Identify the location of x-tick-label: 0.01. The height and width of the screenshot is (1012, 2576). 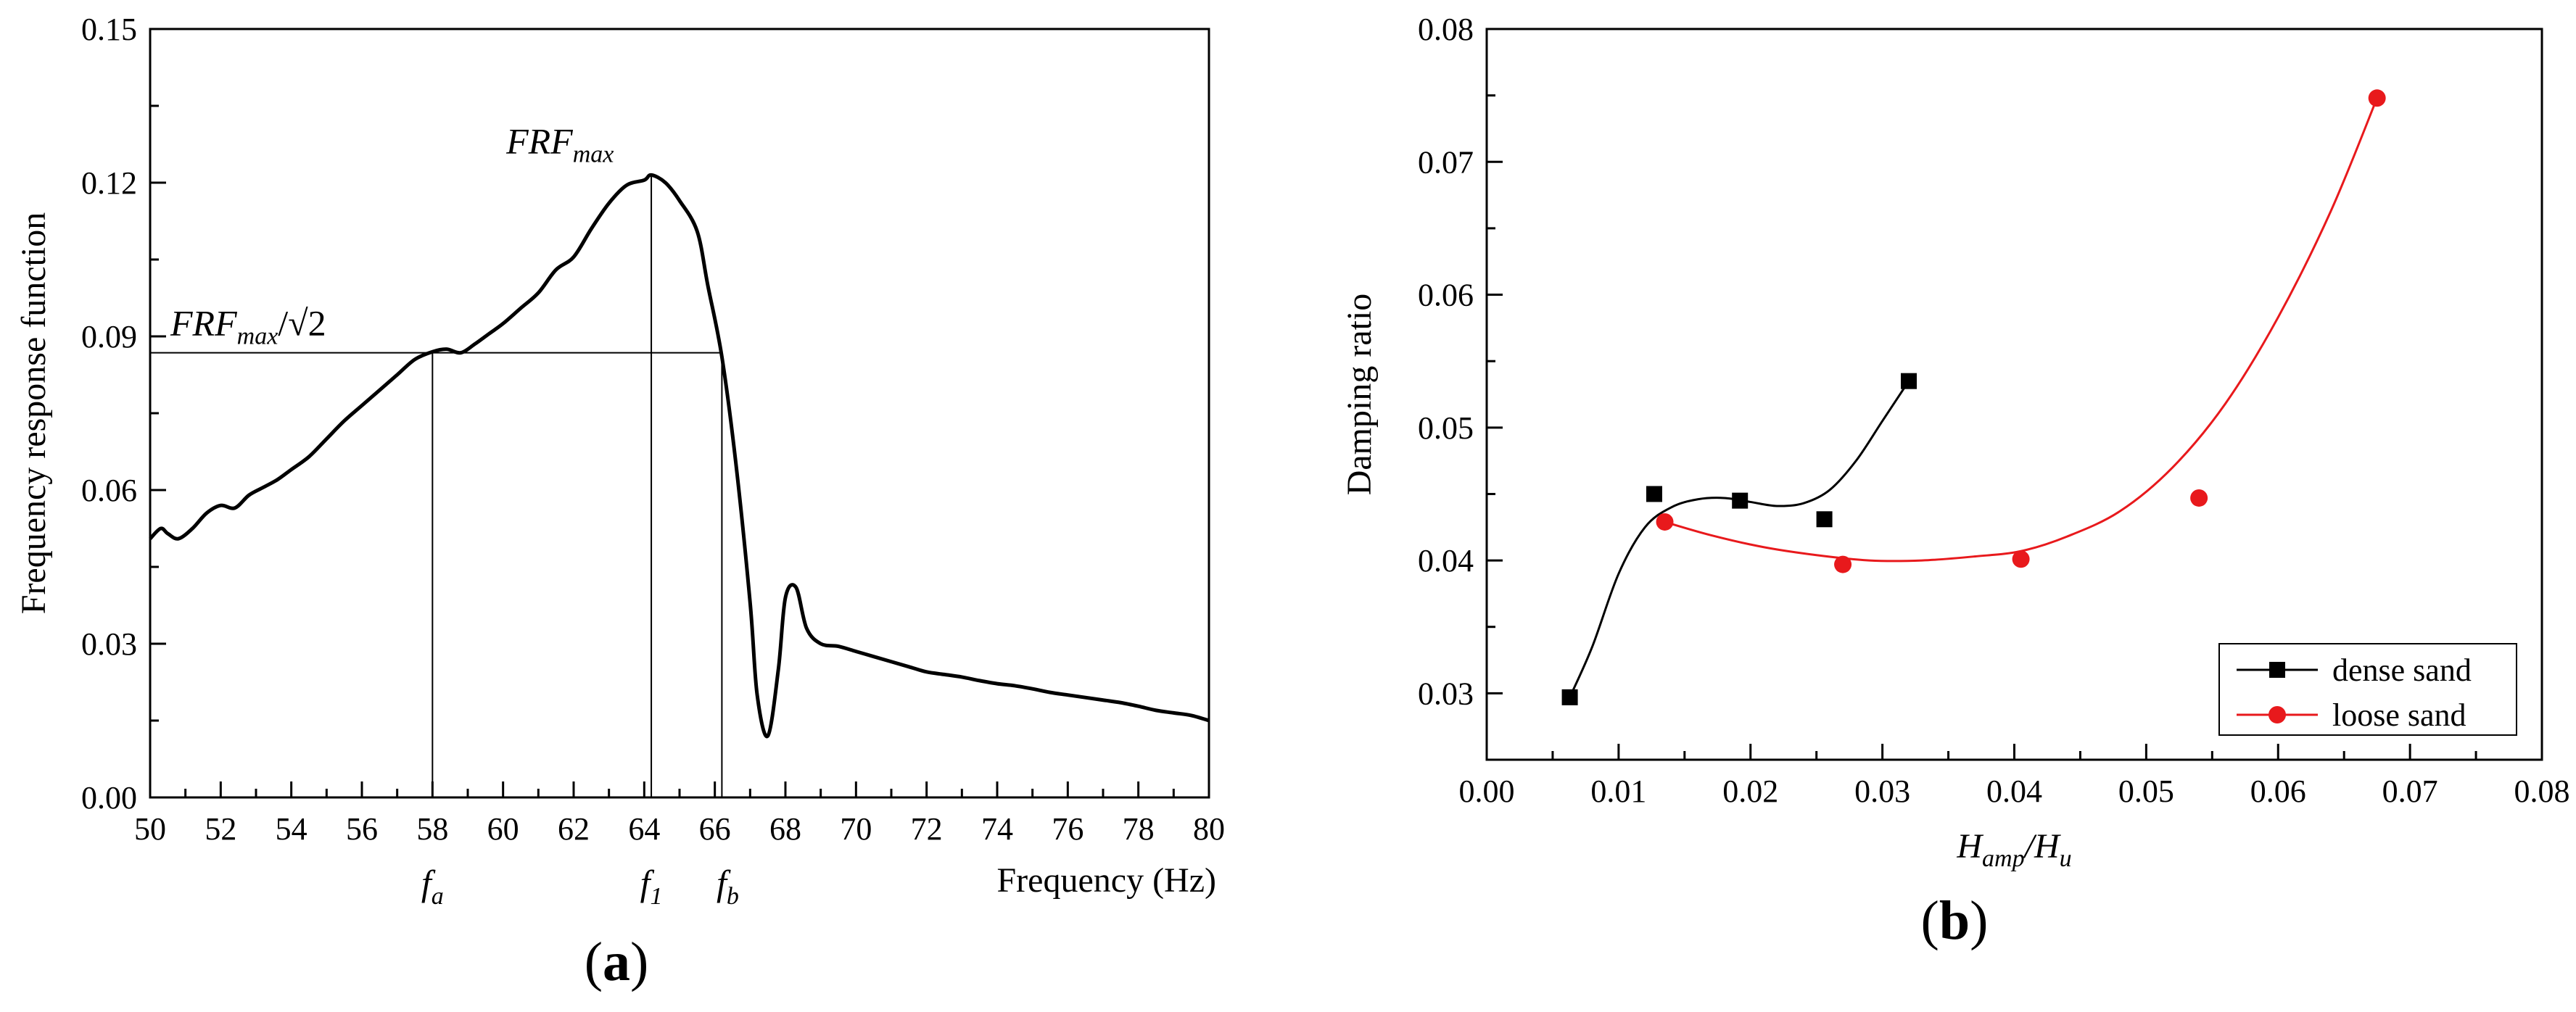
(1618, 791).